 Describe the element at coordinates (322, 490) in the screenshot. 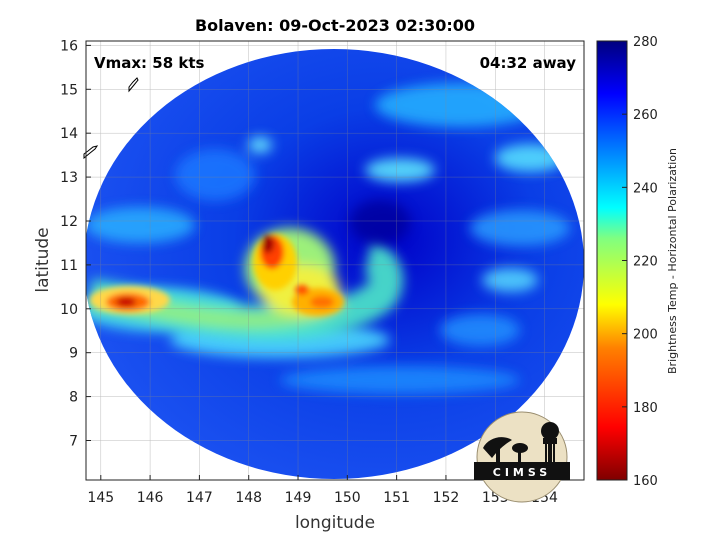

I see `x-tick-labels: 145 146 147 148 149 150 151 152 153 154` at that location.